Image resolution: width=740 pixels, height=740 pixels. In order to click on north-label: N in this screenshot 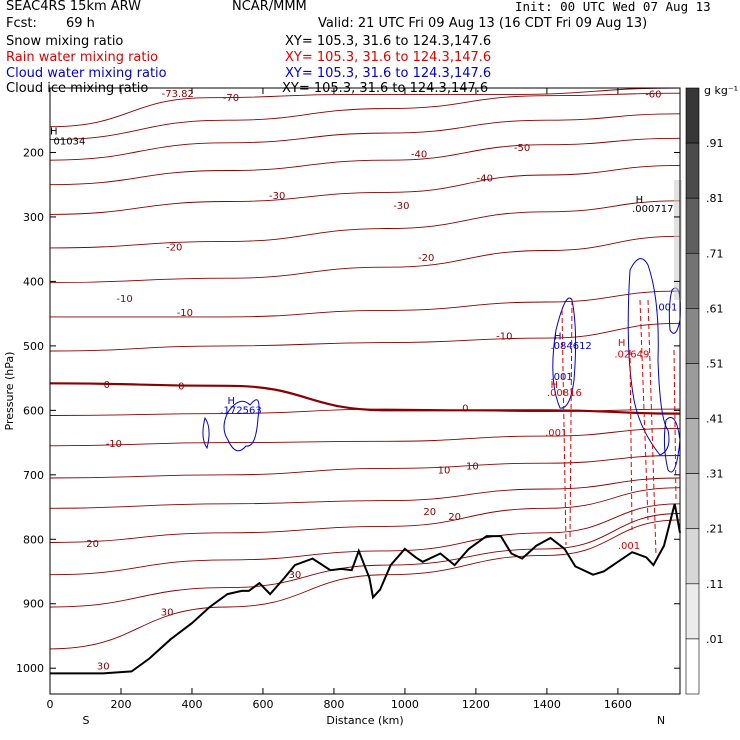, I will do `click(661, 720)`.